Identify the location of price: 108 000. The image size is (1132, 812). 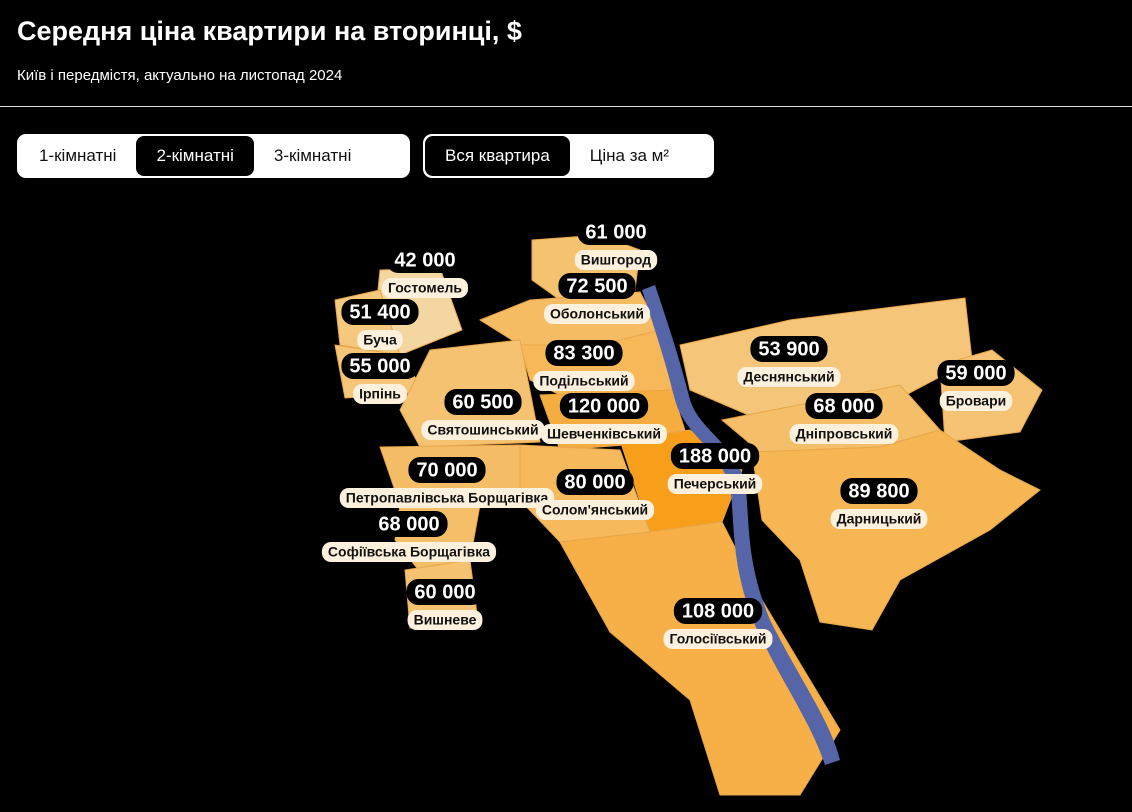
(718, 611).